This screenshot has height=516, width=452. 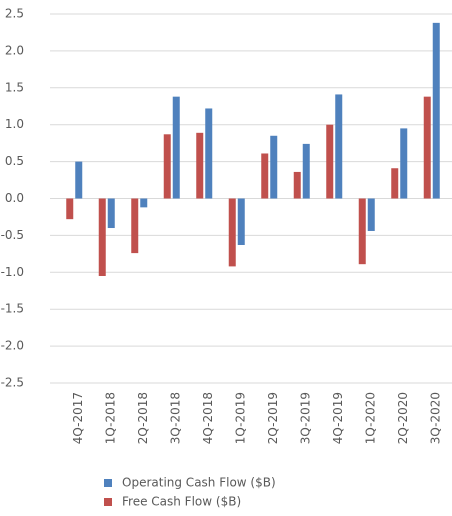 I want to click on y-tick-label: -1.0, so click(x=12, y=272).